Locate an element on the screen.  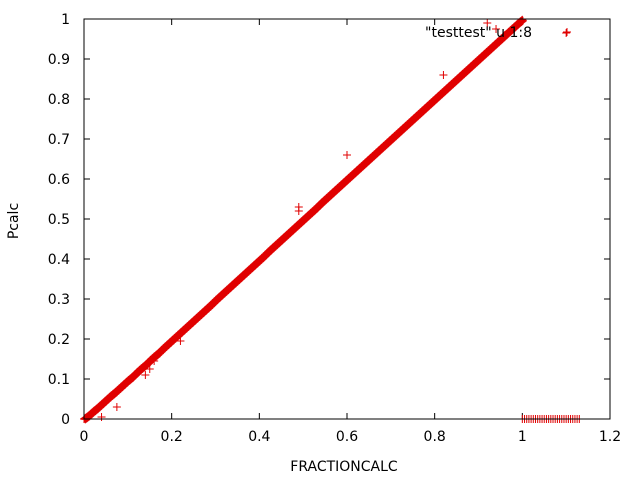
y-tick: 0.2 is located at coordinates (329, 340).